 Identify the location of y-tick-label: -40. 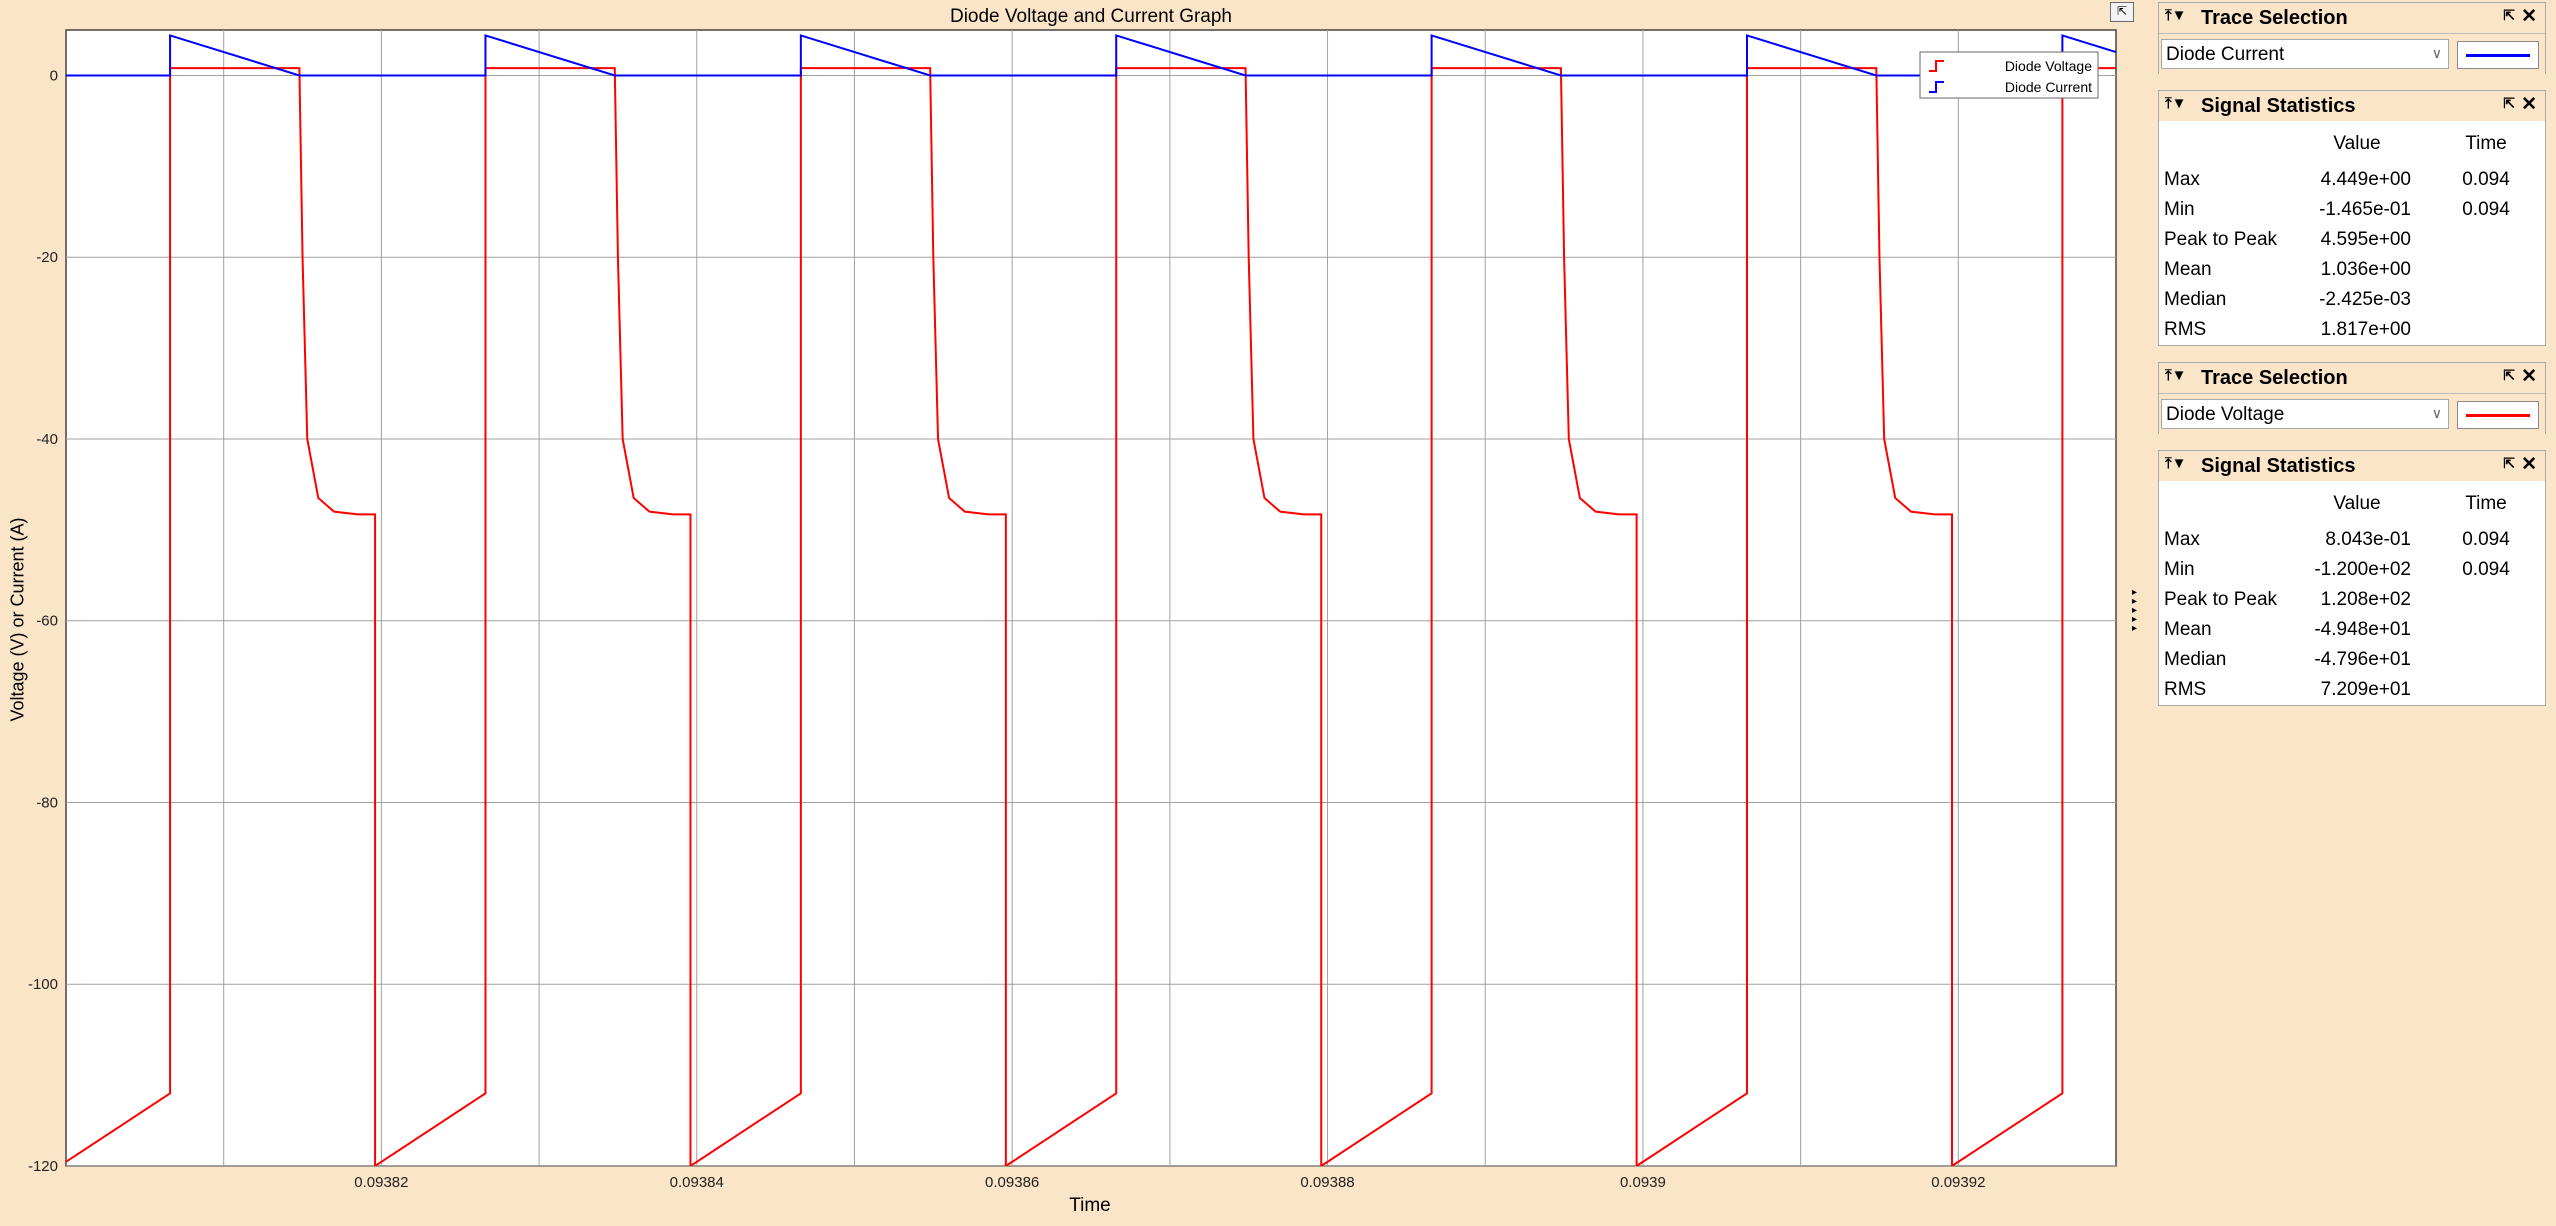
(47, 439).